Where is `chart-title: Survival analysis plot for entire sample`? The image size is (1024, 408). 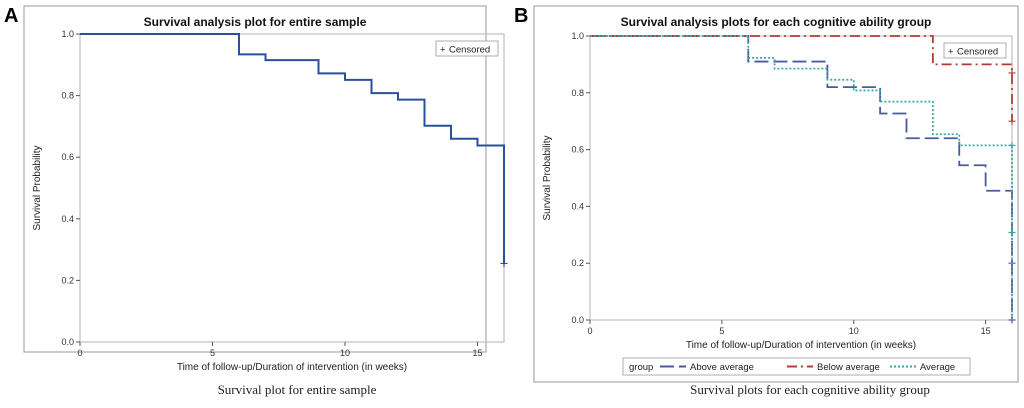 chart-title: Survival analysis plot for entire sample is located at coordinates (255, 22).